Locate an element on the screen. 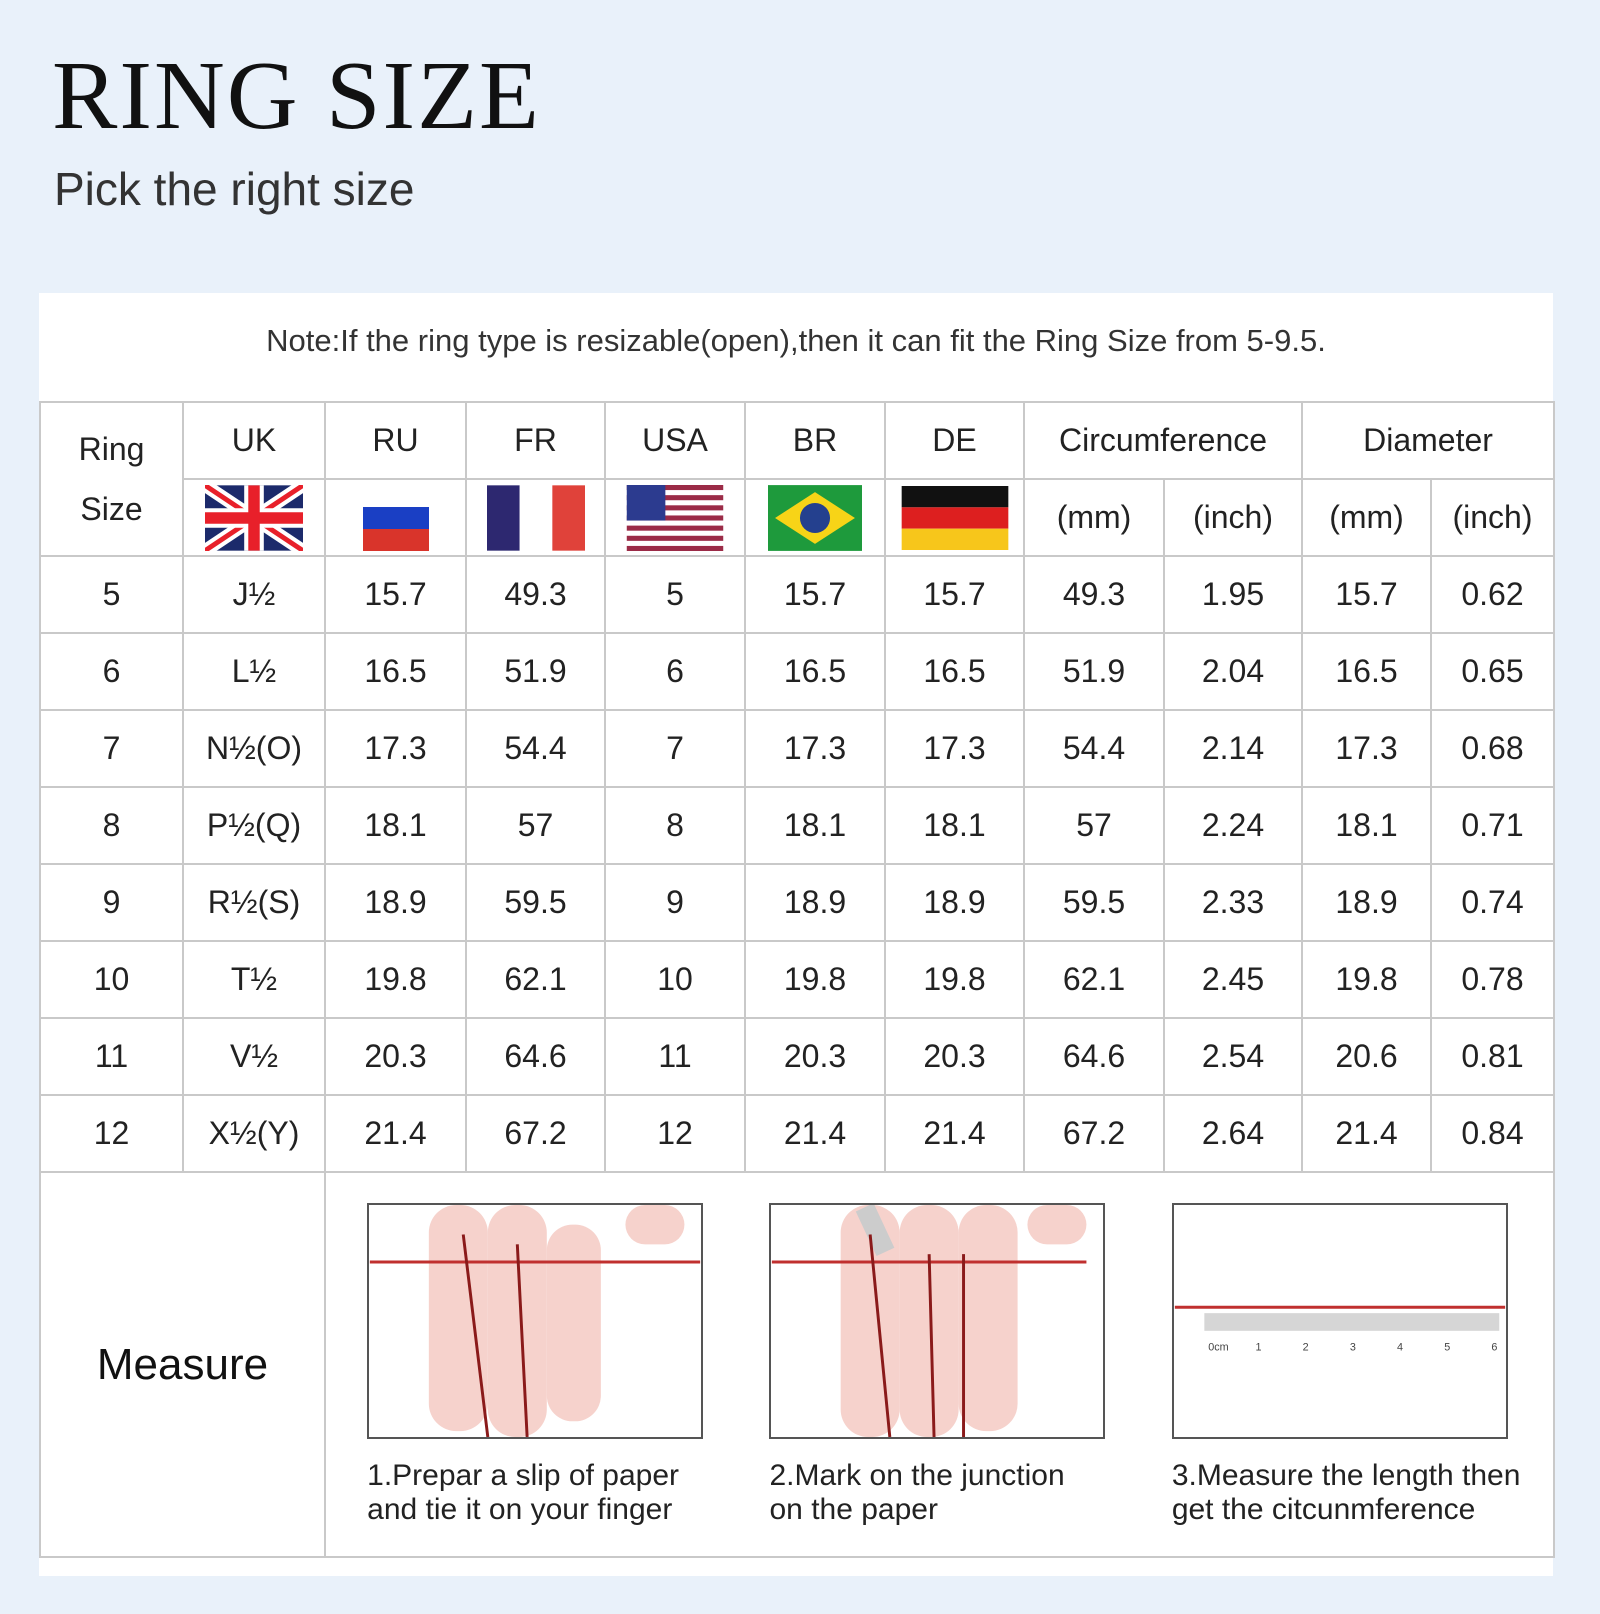  circ-mm-cell: 57 is located at coordinates (1094, 825).